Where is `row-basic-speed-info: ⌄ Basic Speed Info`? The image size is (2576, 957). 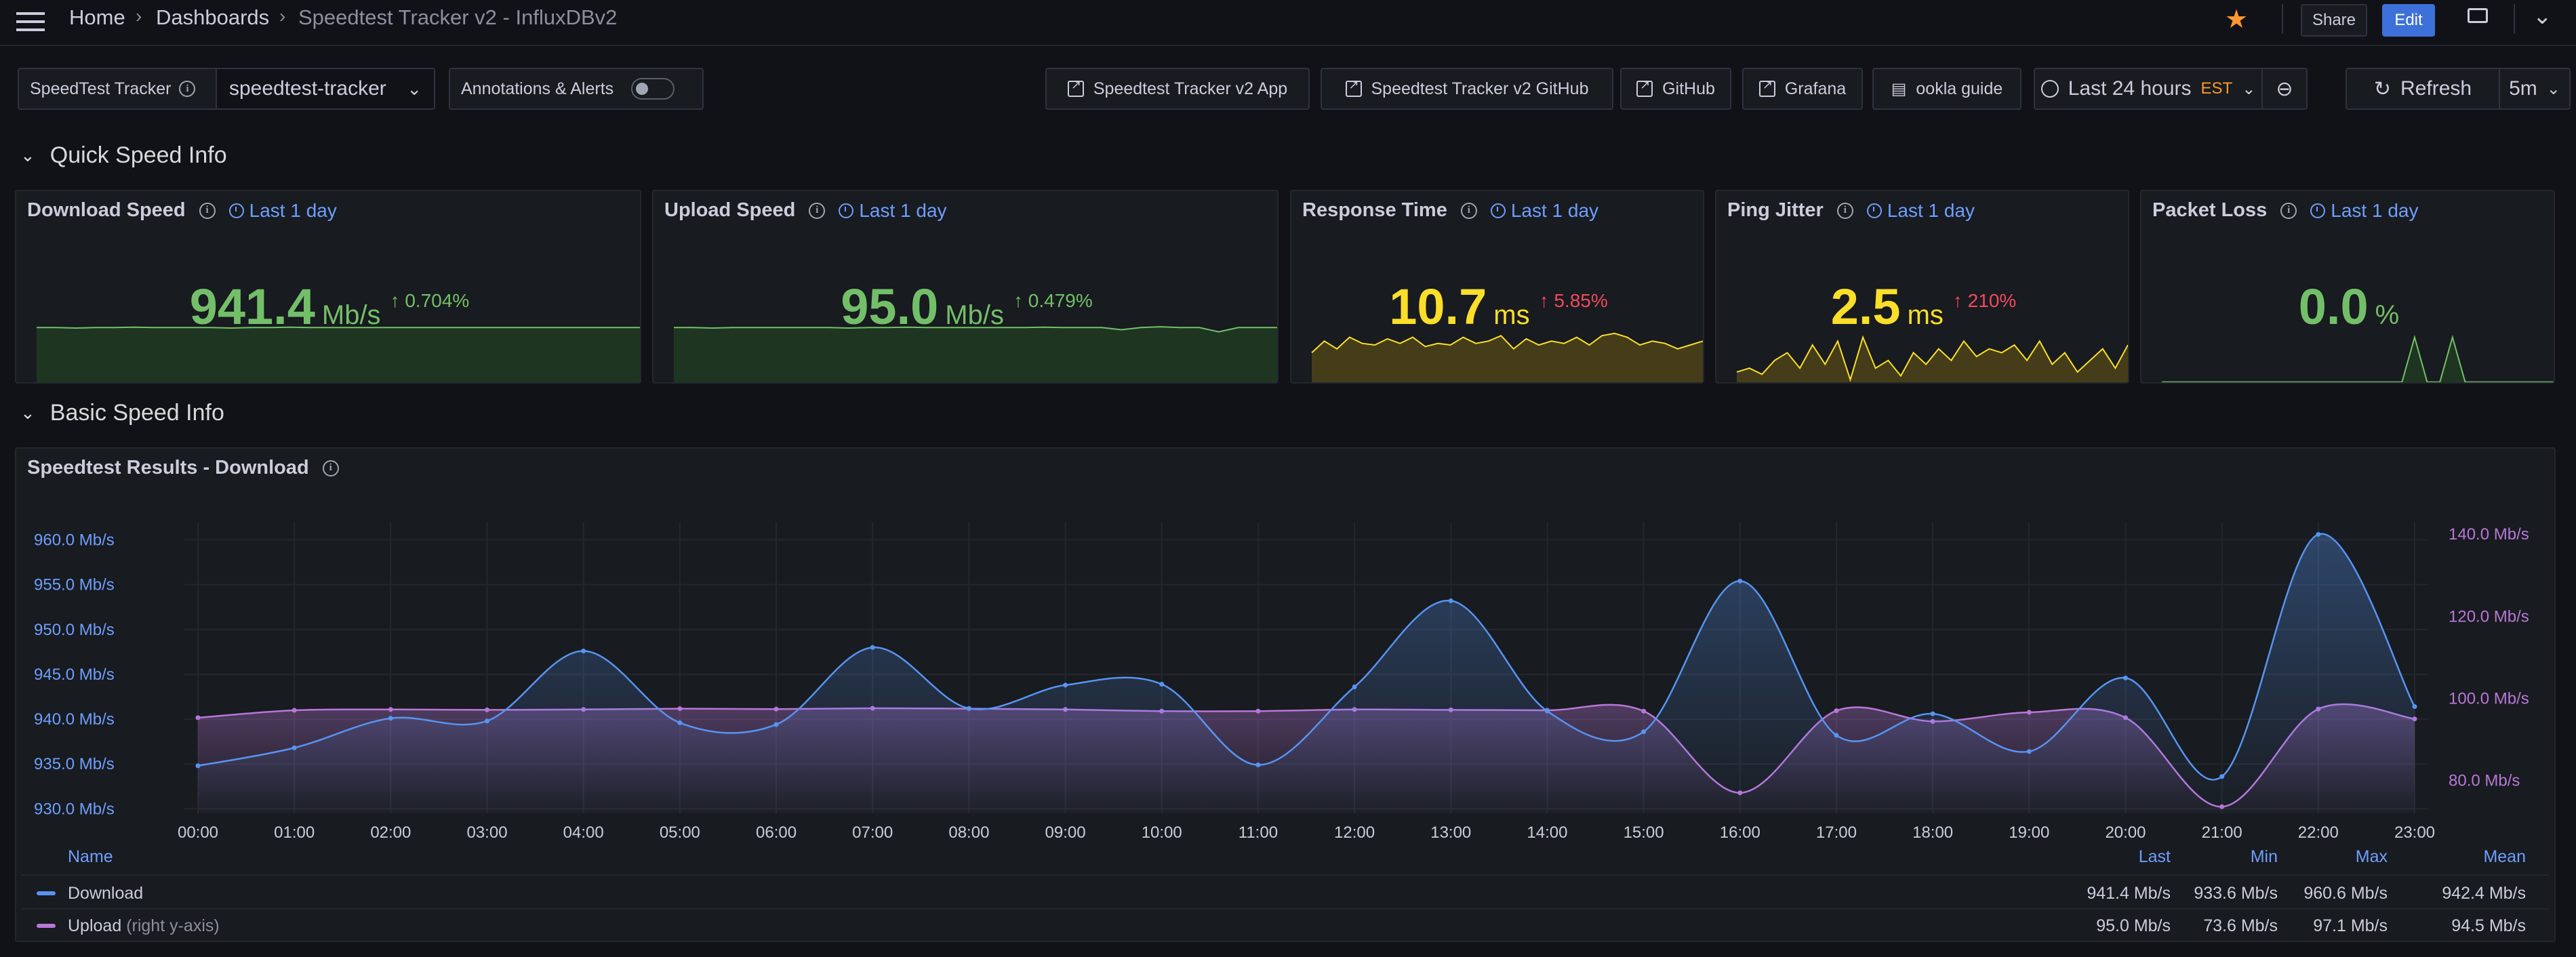
row-basic-speed-info: ⌄ Basic Speed Info is located at coordinates (122, 413).